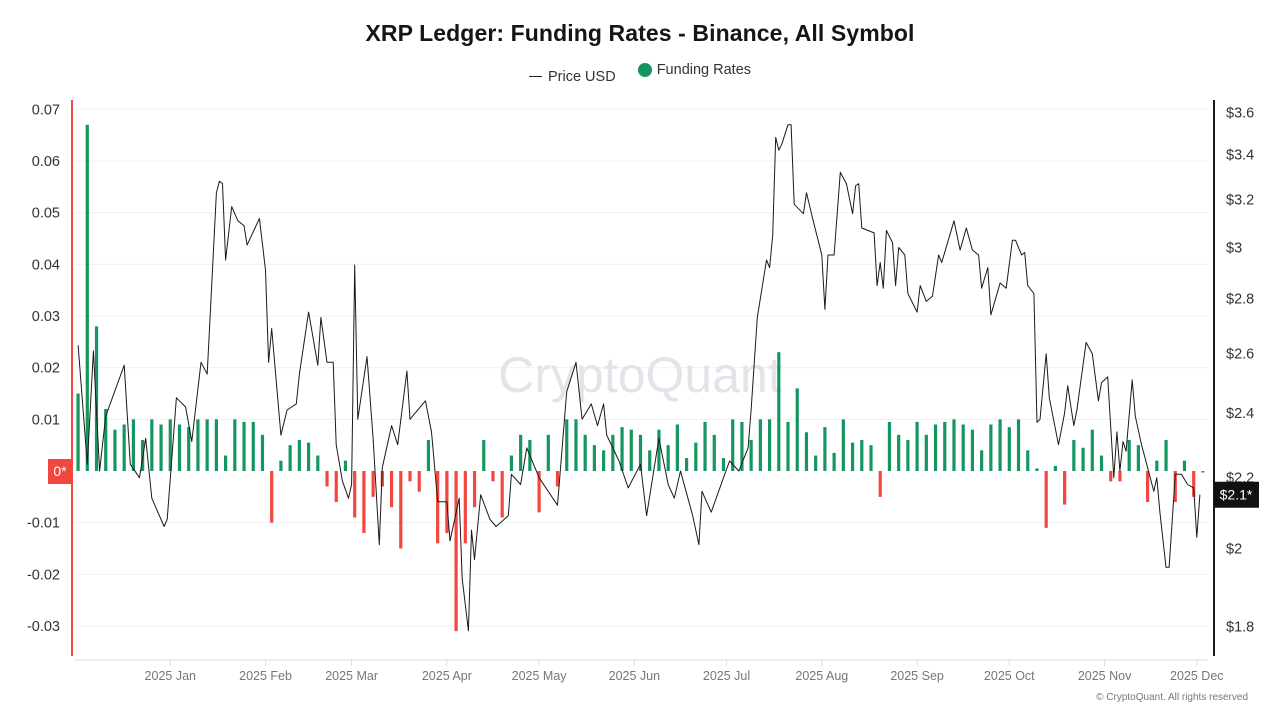 Image resolution: width=1280 pixels, height=720 pixels. What do you see at coordinates (1234, 249) in the screenshot?
I see `right-axis-tick-label: $3` at bounding box center [1234, 249].